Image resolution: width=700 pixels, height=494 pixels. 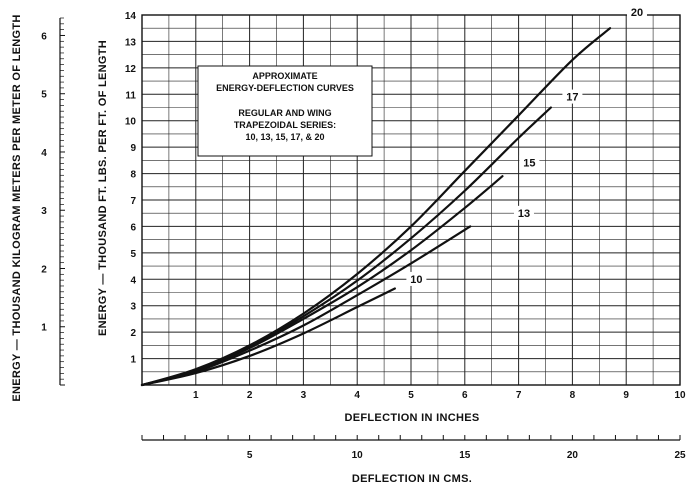 What do you see at coordinates (133, 333) in the screenshot?
I see `y-tick-label: 2` at bounding box center [133, 333].